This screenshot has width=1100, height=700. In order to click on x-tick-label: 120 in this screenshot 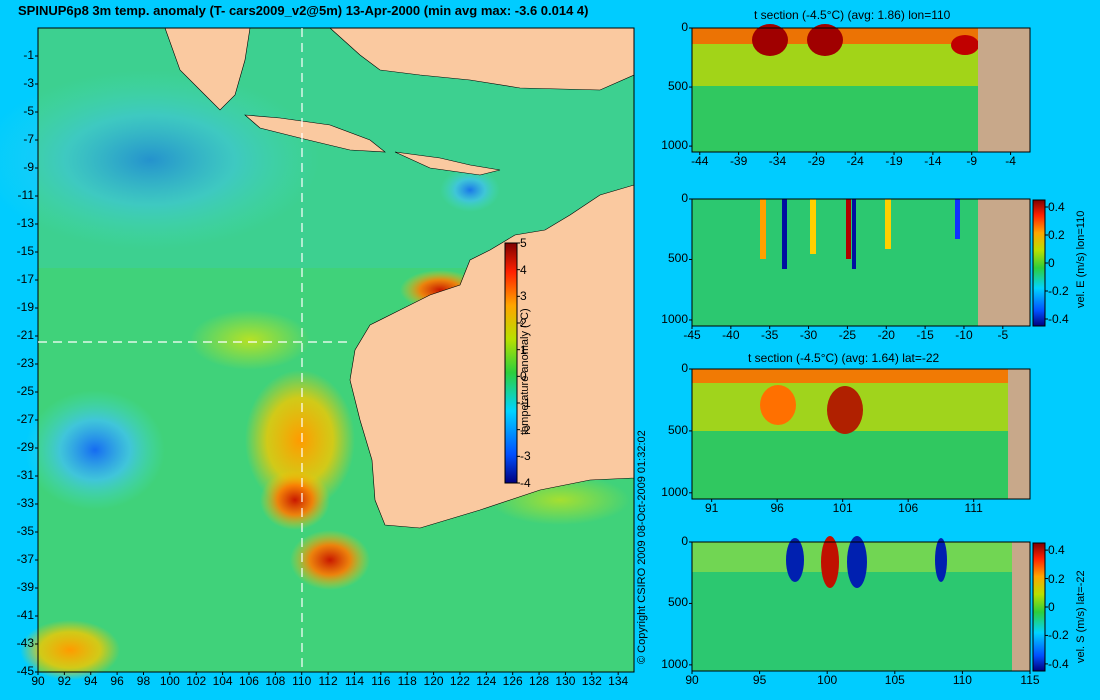, I will do `click(433, 681)`.